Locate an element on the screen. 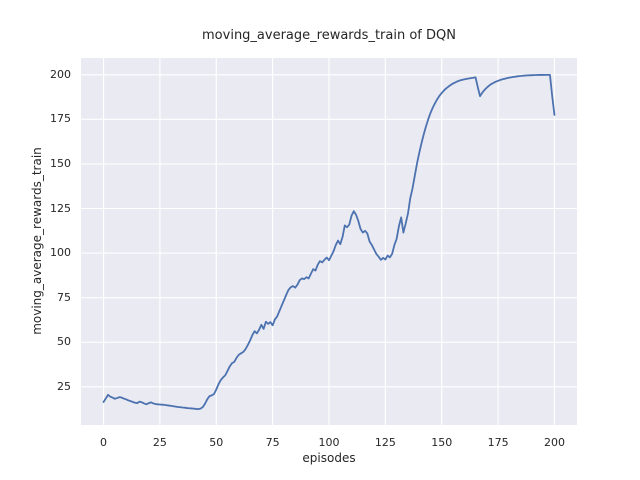 This screenshot has height=480, width=640. y-tick-label: 150 is located at coordinates (60, 163).